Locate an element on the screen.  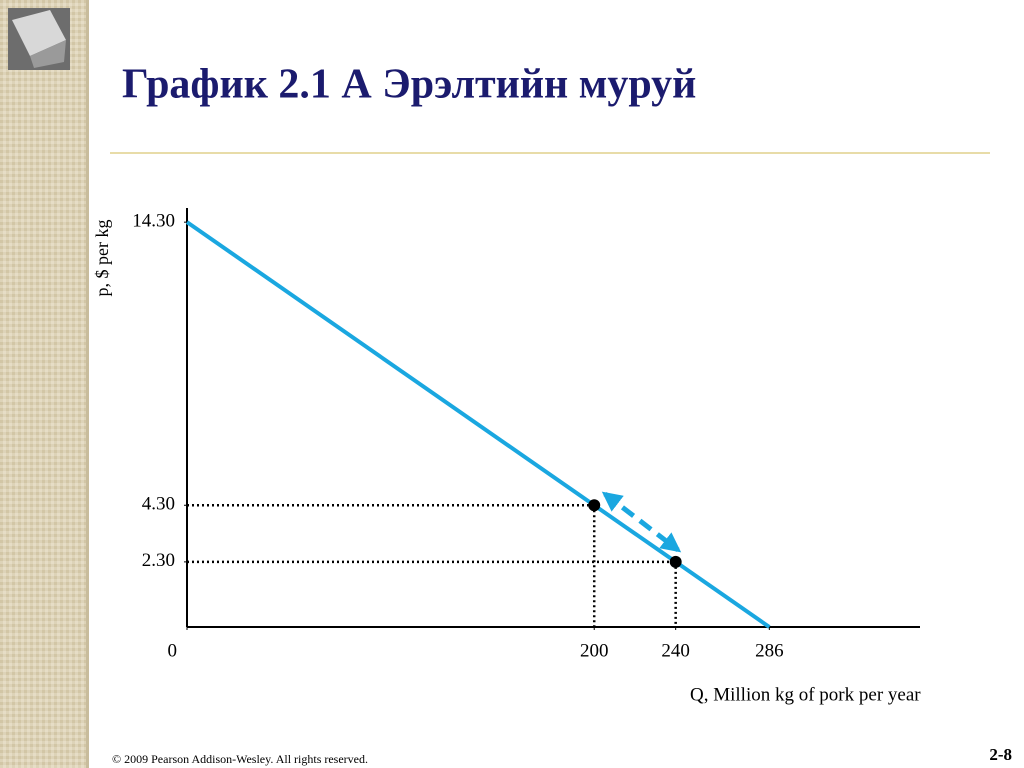
x-axis-label: Q, Million kg of pork per year is located at coordinates (805, 694).